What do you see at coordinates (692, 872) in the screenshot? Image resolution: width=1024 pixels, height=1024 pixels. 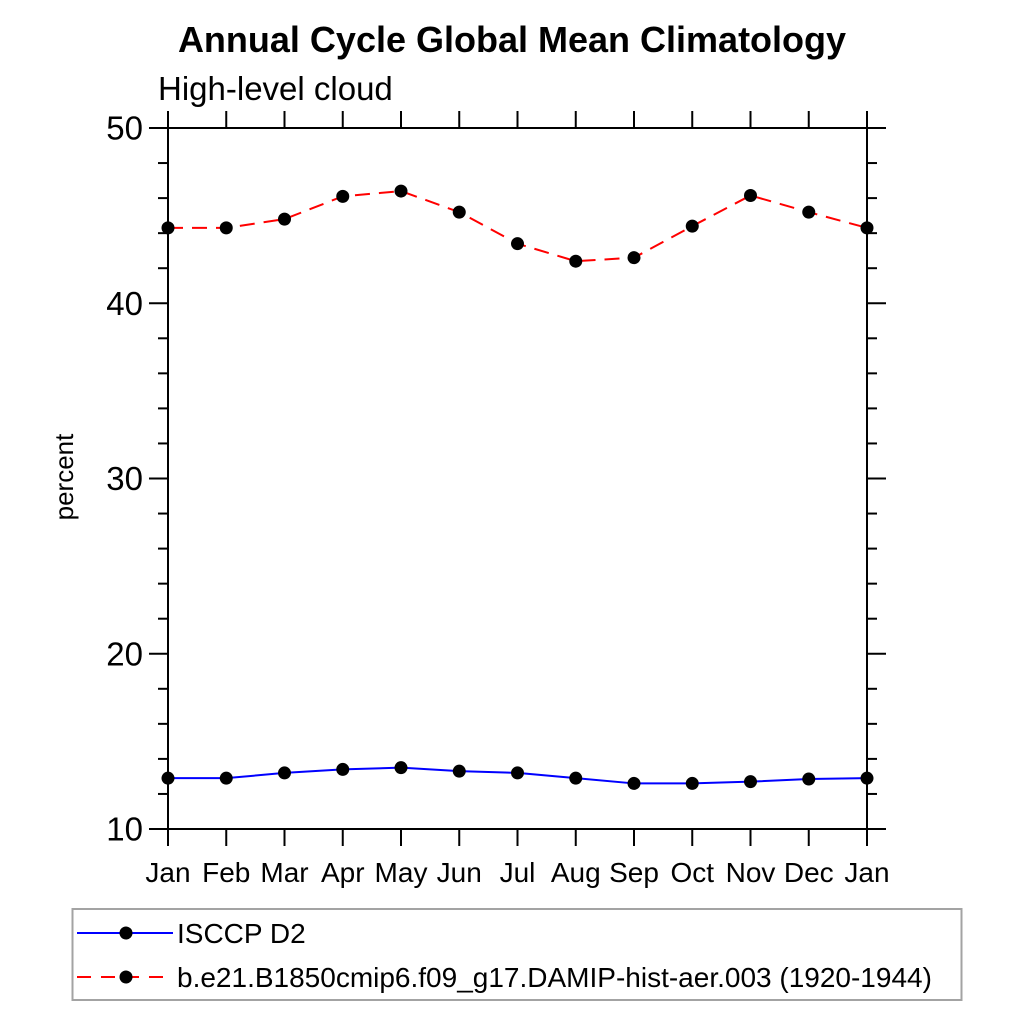 I see `x-tick-label: Oct` at bounding box center [692, 872].